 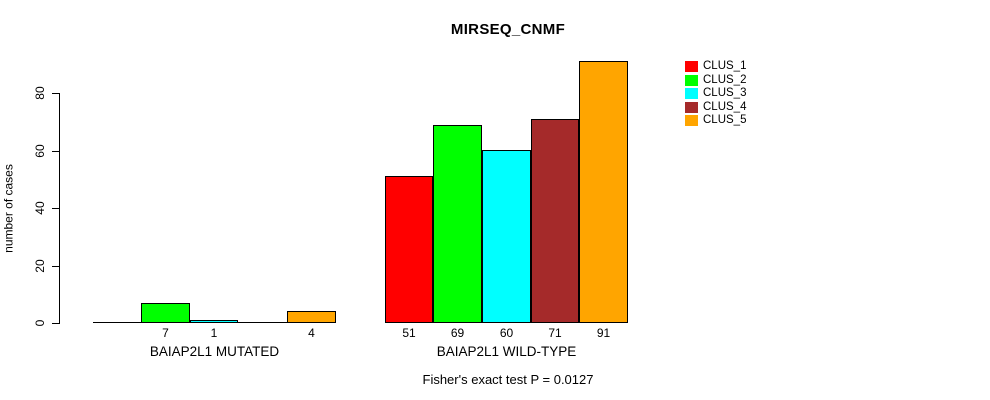 What do you see at coordinates (457, 333) in the screenshot?
I see `bar-value-label: 69` at bounding box center [457, 333].